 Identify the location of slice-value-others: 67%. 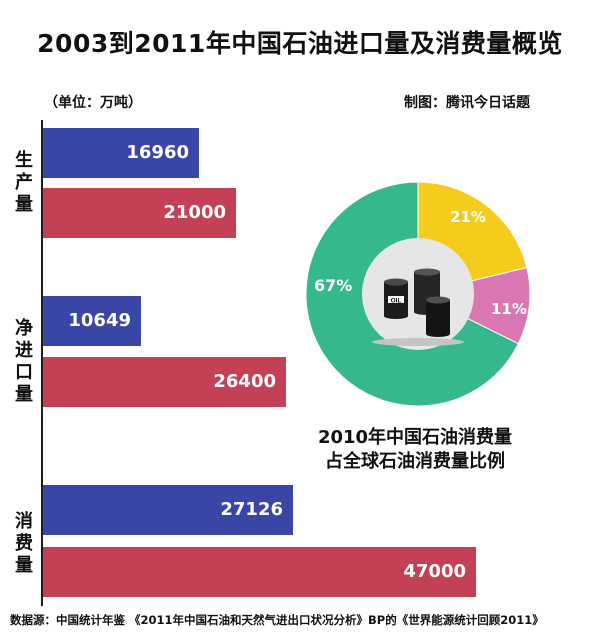
(333, 285).